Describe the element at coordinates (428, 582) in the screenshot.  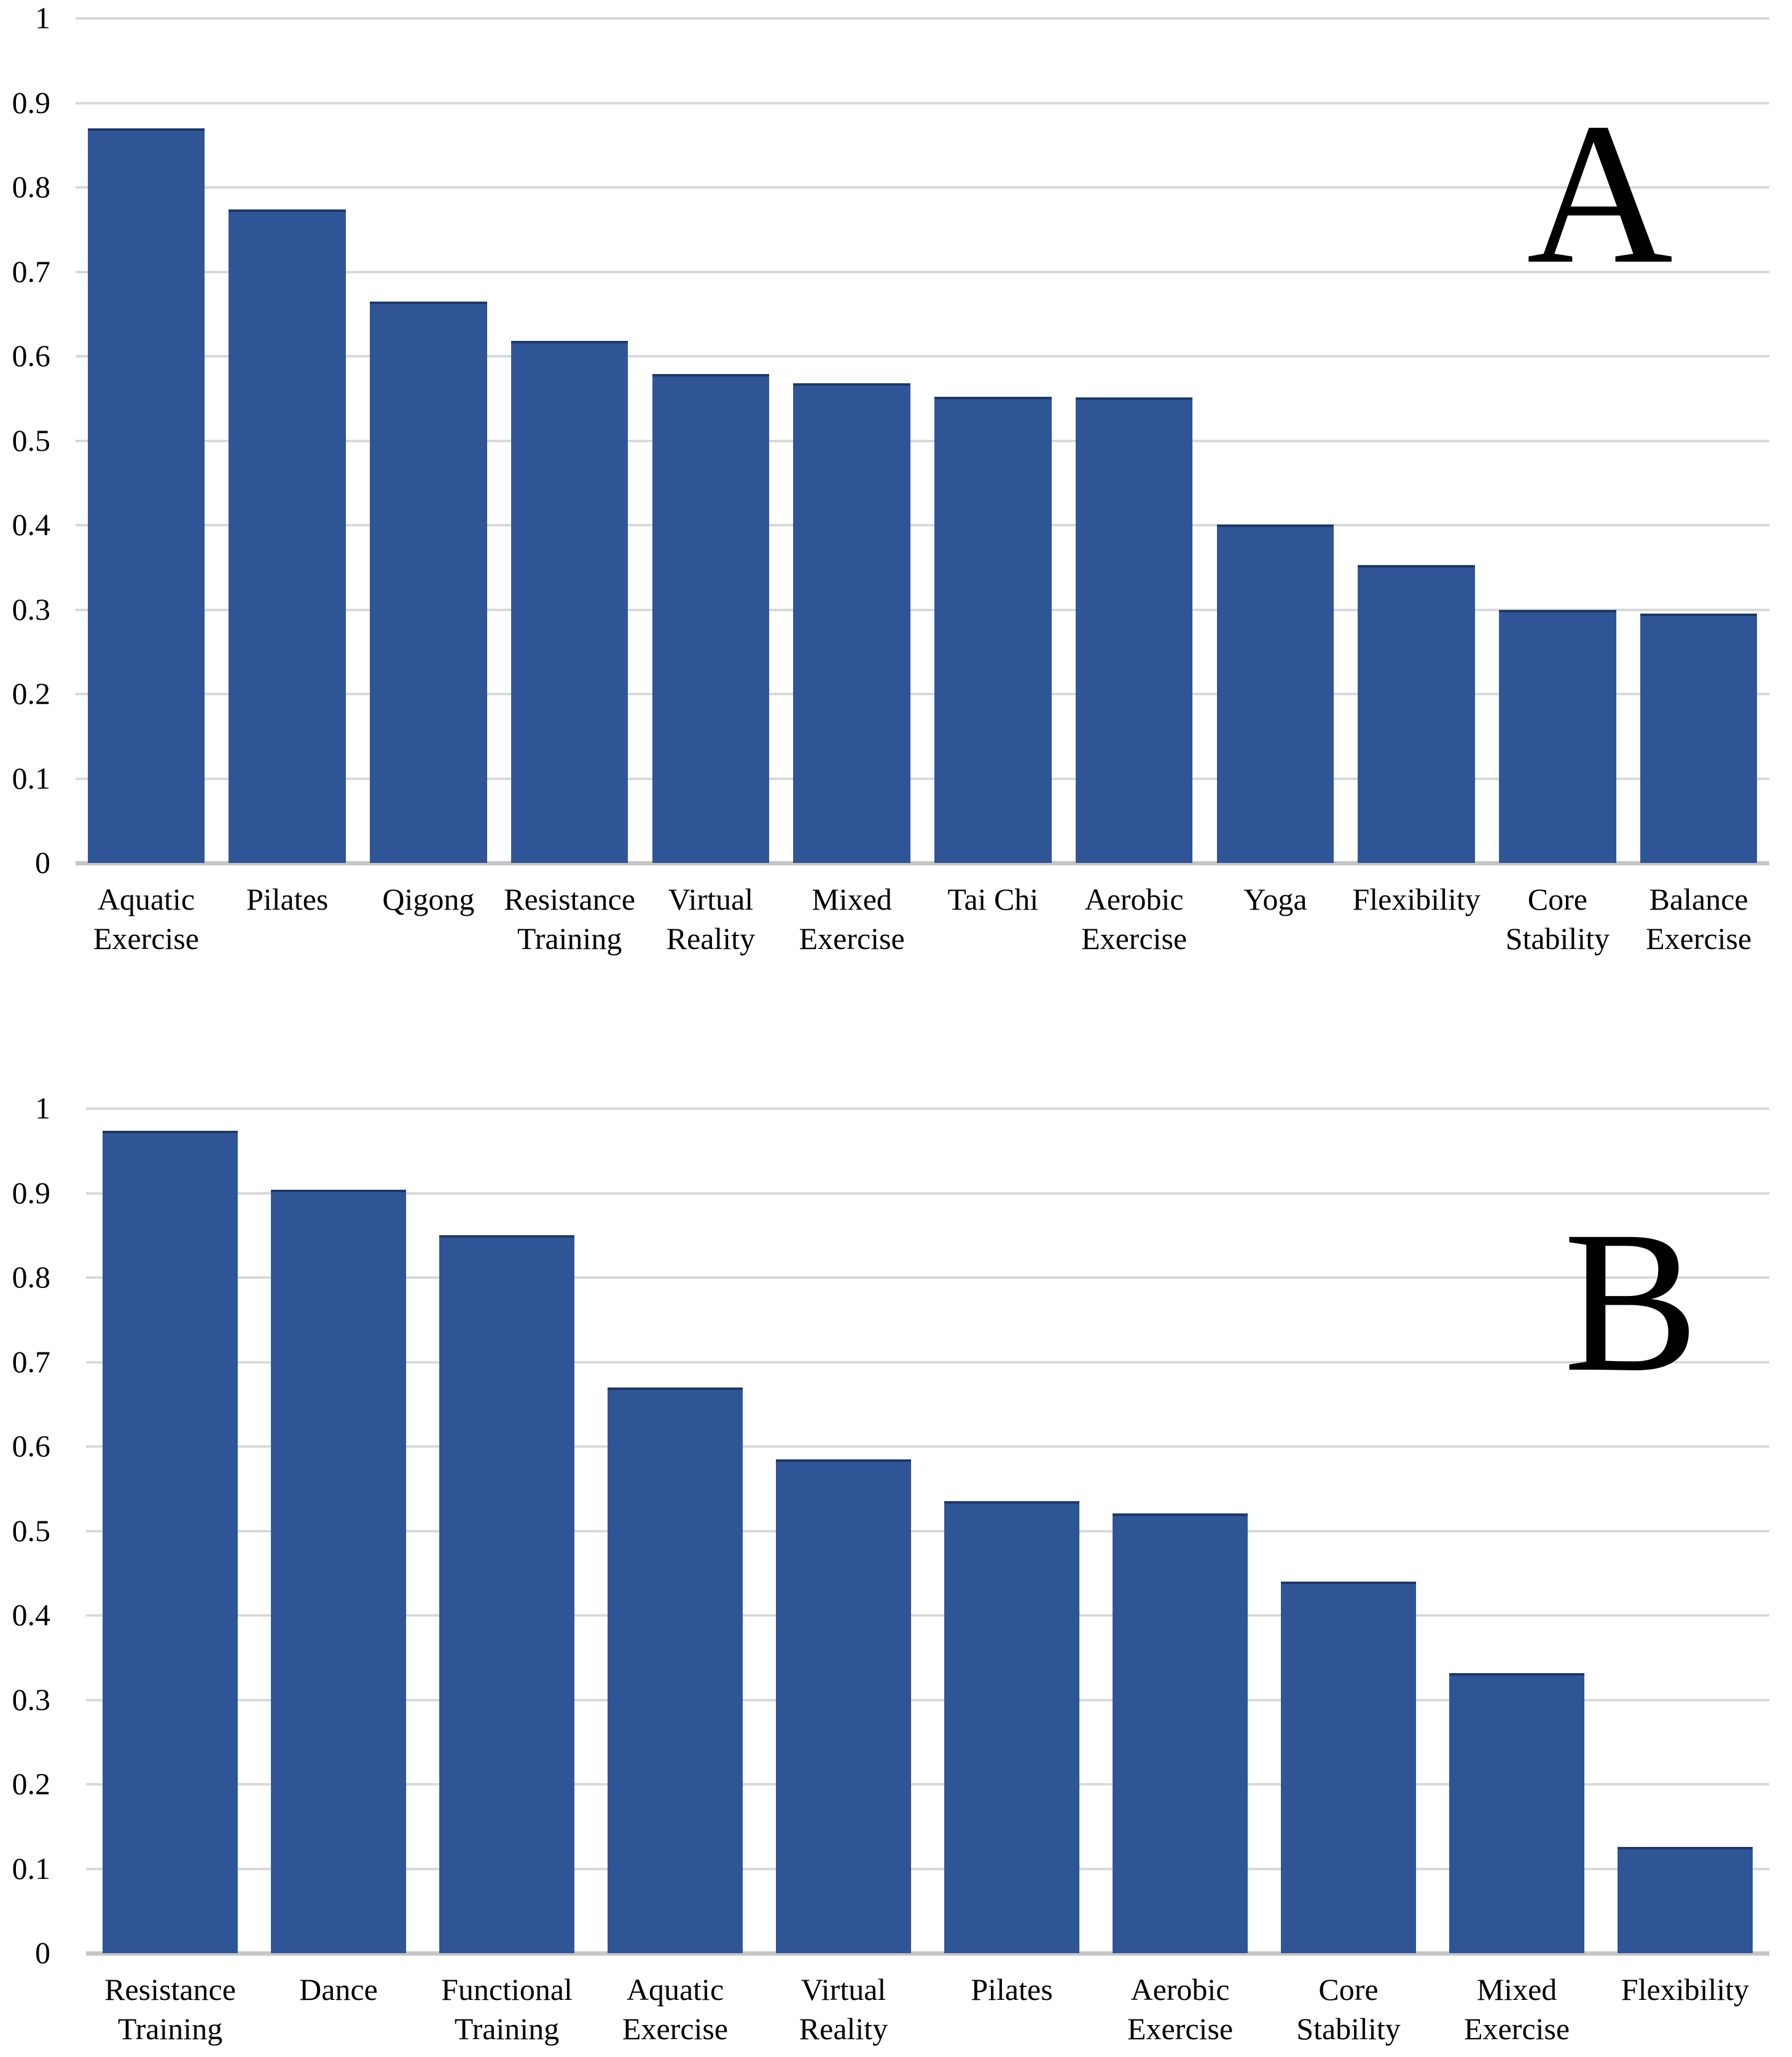
I see `bar-qigong` at that location.